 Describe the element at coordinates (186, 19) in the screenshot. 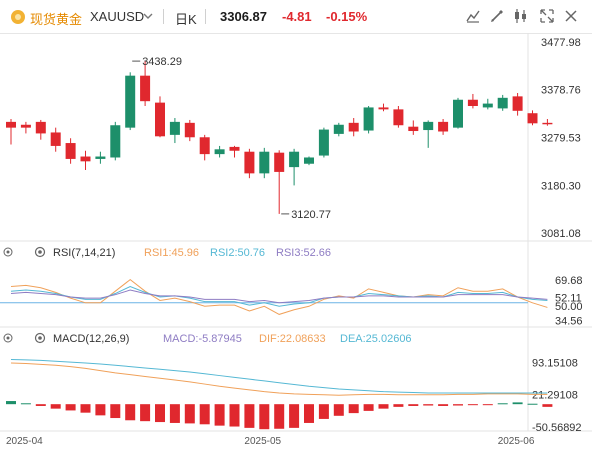

I see `period-selector: 日K` at that location.